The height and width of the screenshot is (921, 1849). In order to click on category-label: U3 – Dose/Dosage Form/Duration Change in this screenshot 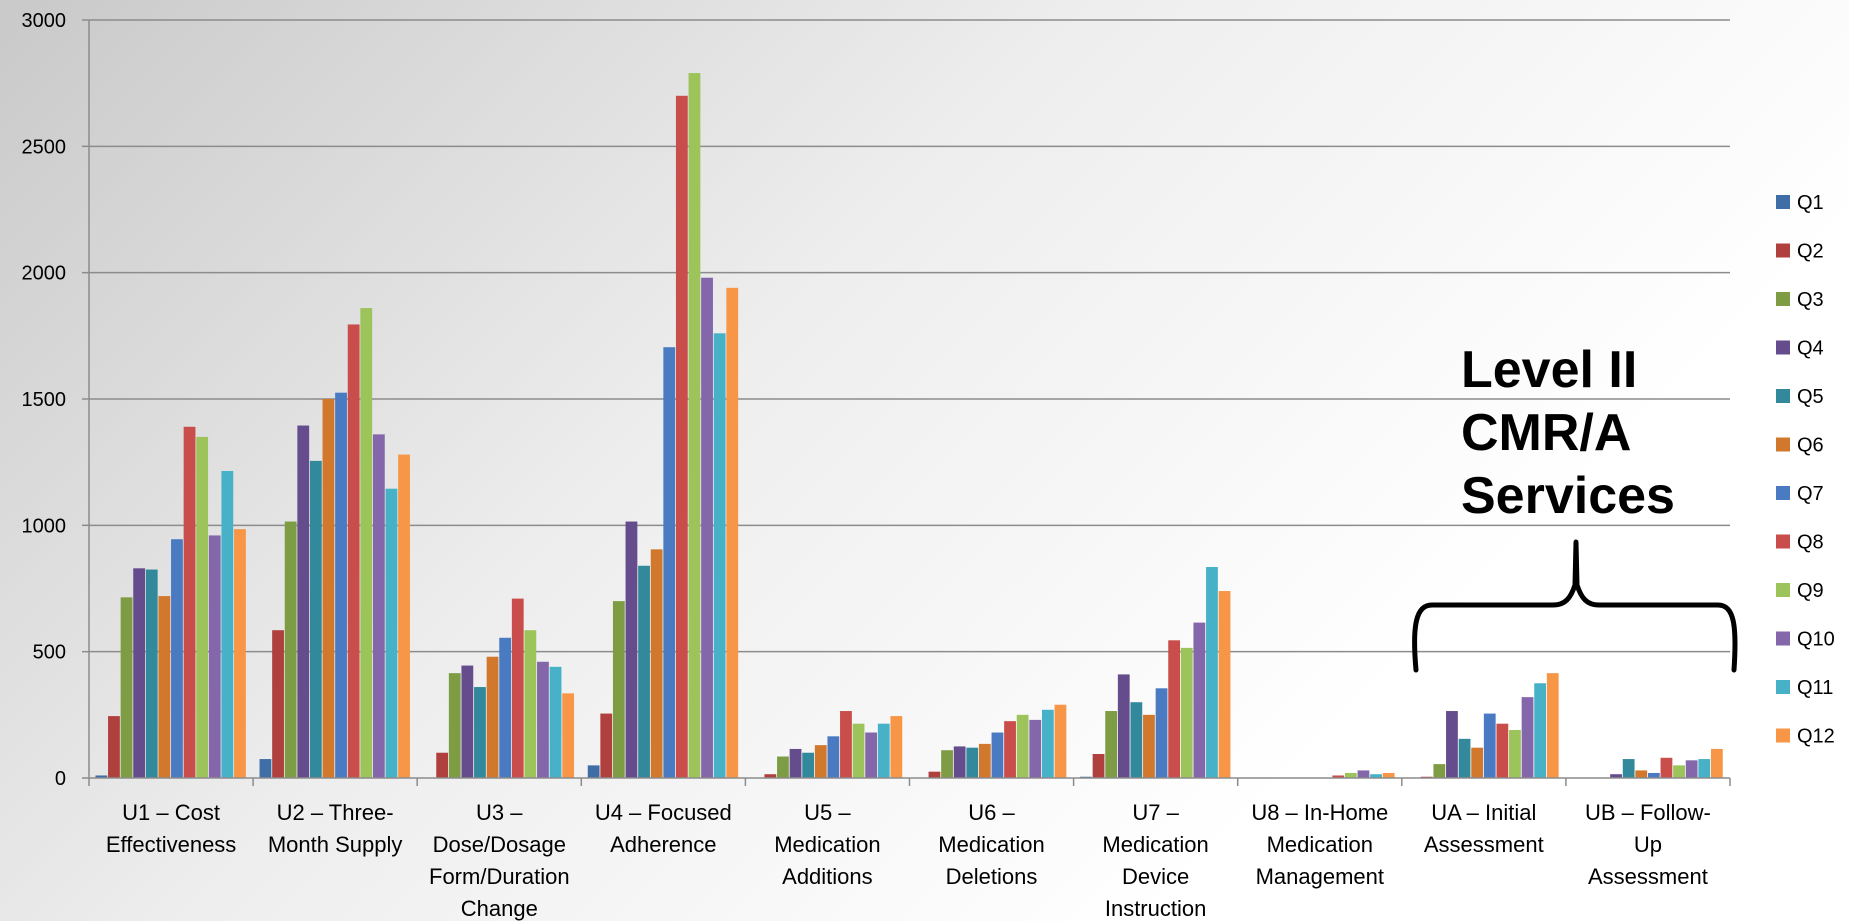, I will do `click(499, 860)`.